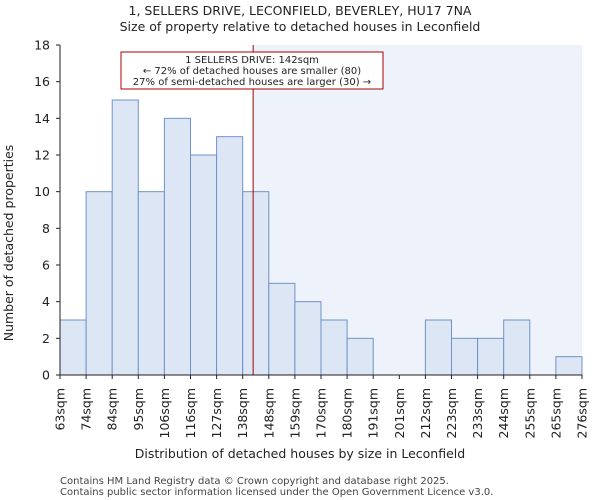 This screenshot has height=500, width=600. Describe the element at coordinates (46, 375) in the screenshot. I see `y-tick-label: 0` at that location.